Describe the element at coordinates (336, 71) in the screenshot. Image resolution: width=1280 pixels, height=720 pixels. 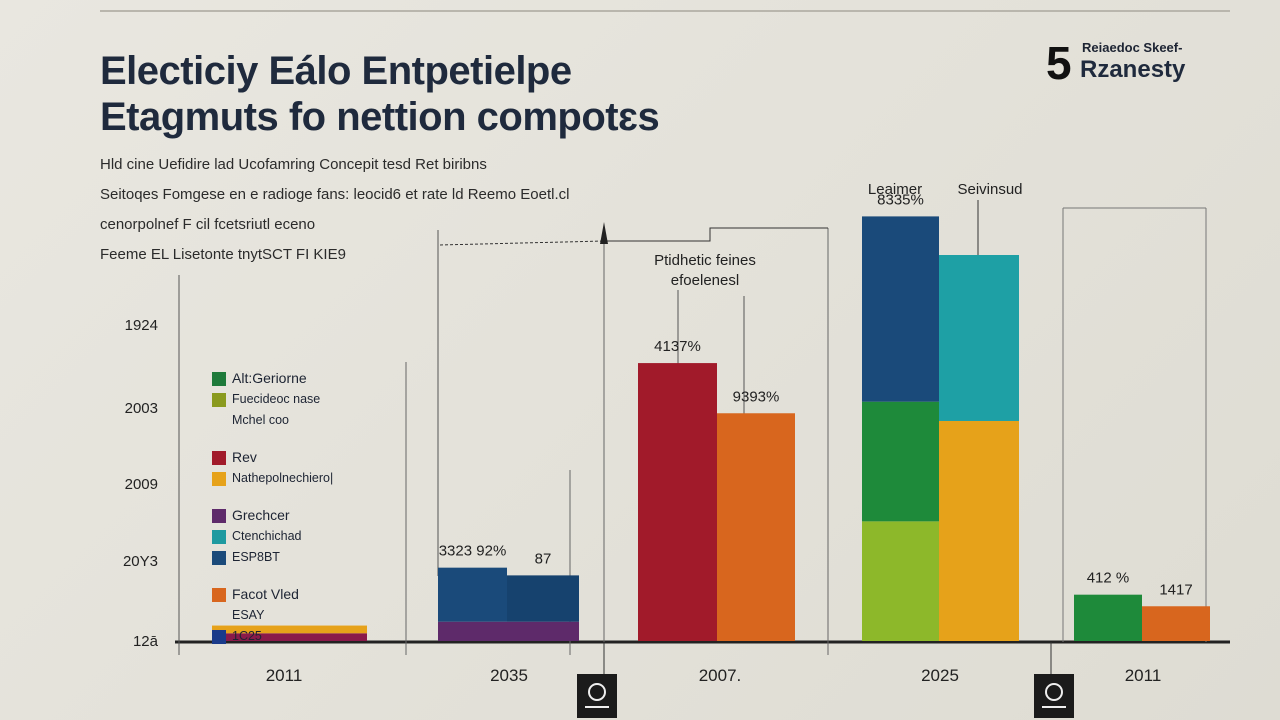
I see `title-line-1: Electiciy Eálo Entpetielpe` at that location.